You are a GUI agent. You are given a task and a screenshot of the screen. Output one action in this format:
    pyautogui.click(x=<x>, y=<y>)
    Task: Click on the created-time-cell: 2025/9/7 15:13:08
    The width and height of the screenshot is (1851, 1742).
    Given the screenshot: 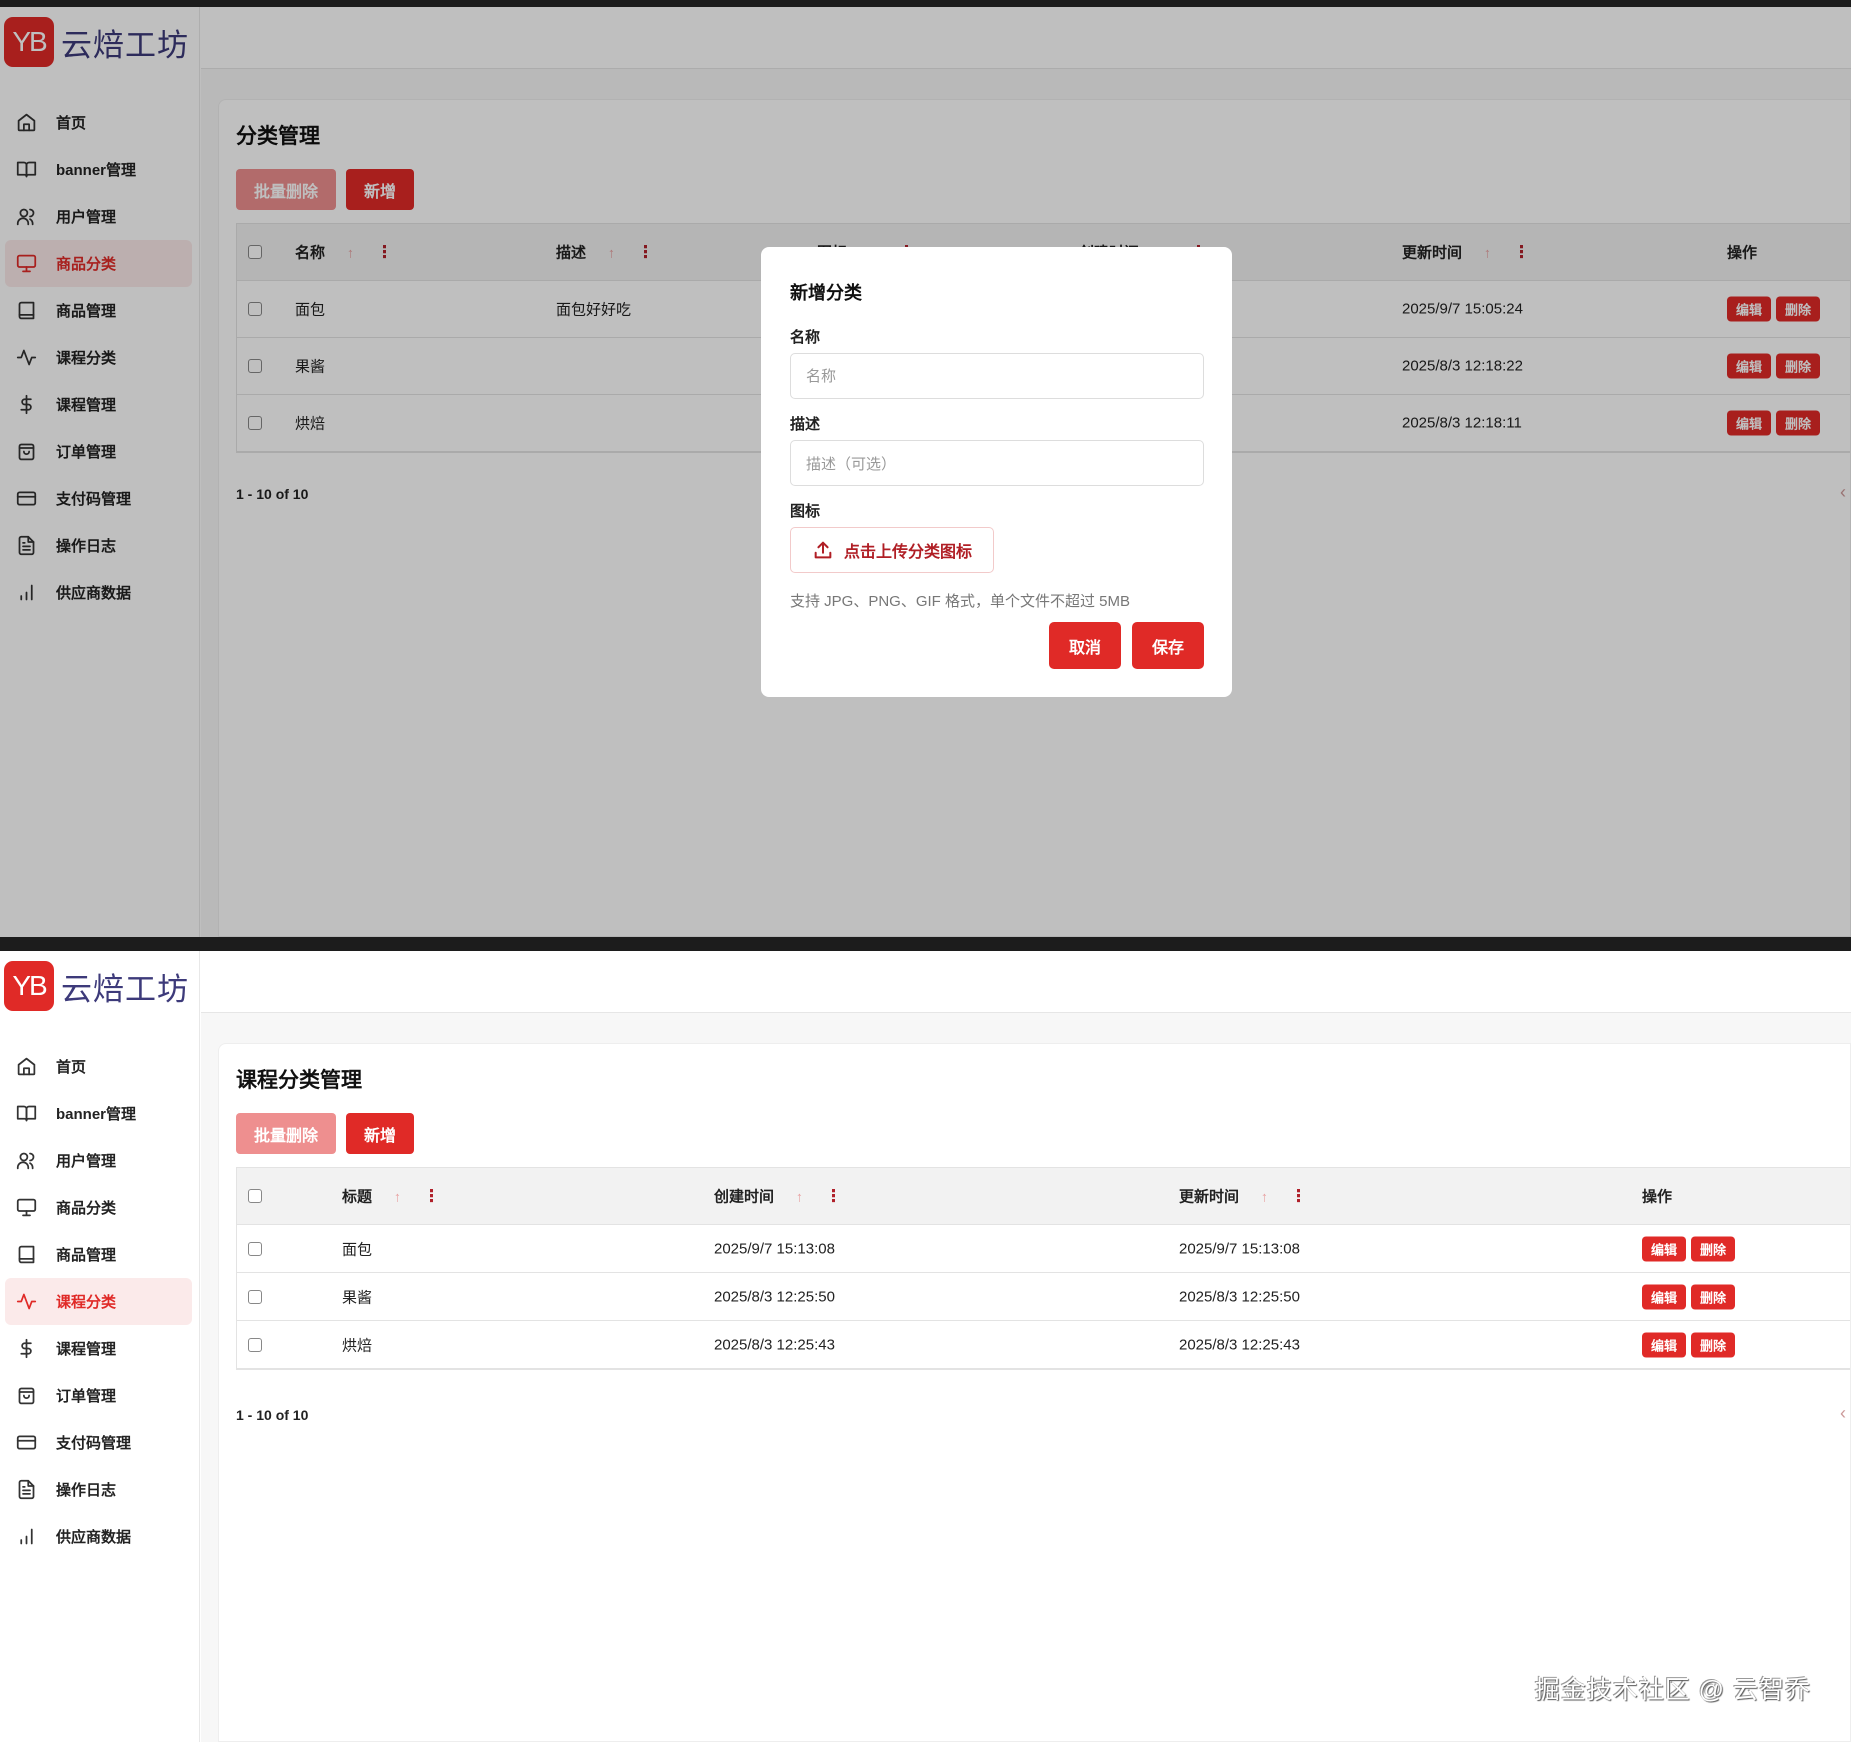 What is the action you would take?
    pyautogui.click(x=774, y=1248)
    